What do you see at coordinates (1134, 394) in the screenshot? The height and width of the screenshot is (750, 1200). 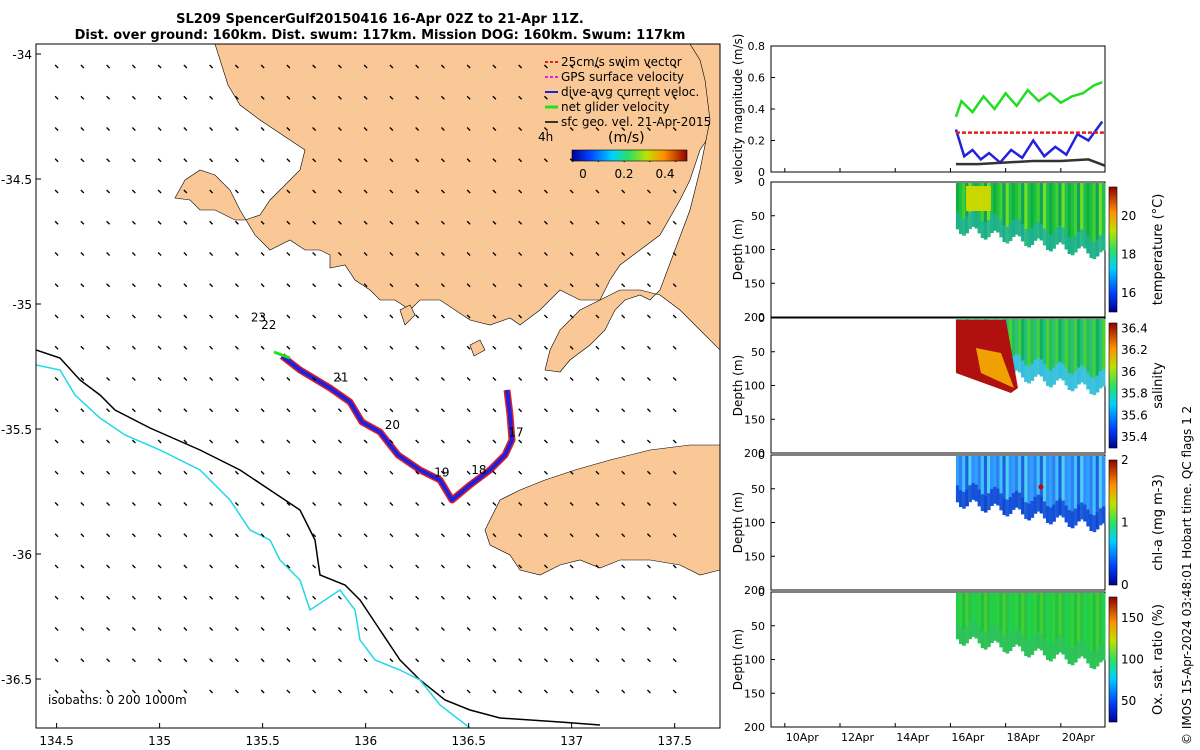 I see `colorbar-tick-label: 35.8` at bounding box center [1134, 394].